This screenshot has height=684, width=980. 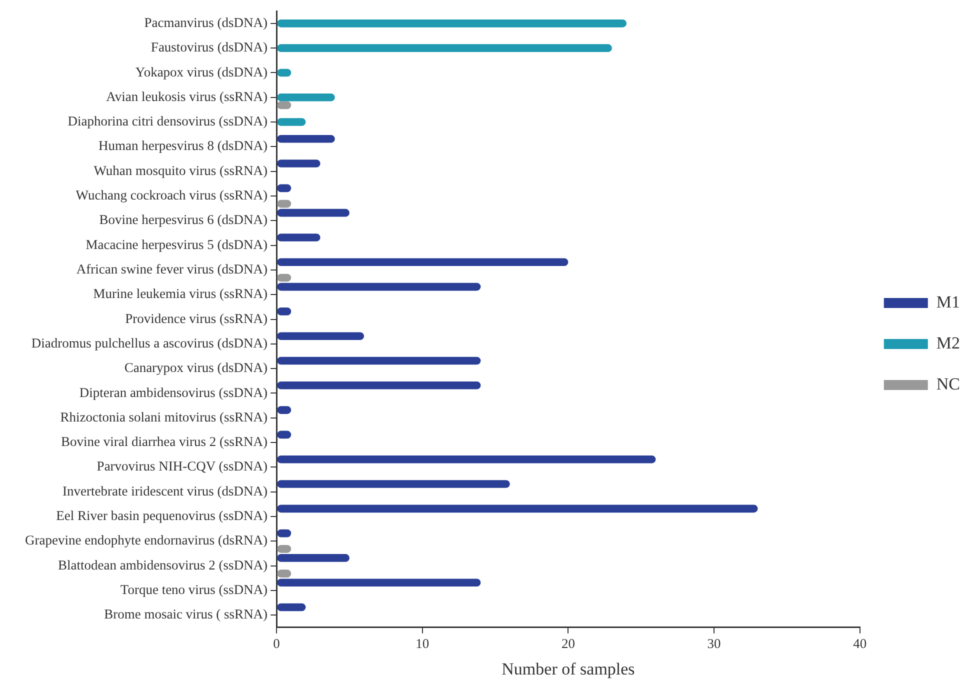 What do you see at coordinates (165, 490) in the screenshot?
I see `y-tick-label: Invertebrate iridescent virus (dsDNA)` at bounding box center [165, 490].